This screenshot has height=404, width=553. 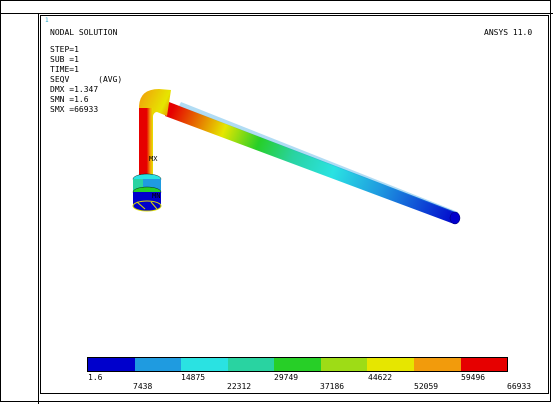 What do you see at coordinates (147, 192) in the screenshot?
I see `pipe-base-fitting` at bounding box center [147, 192].